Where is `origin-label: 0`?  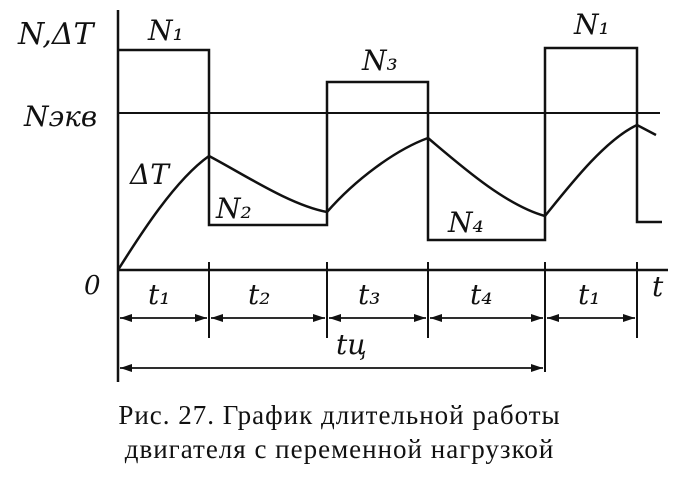
origin-label: 0 is located at coordinates (92, 286).